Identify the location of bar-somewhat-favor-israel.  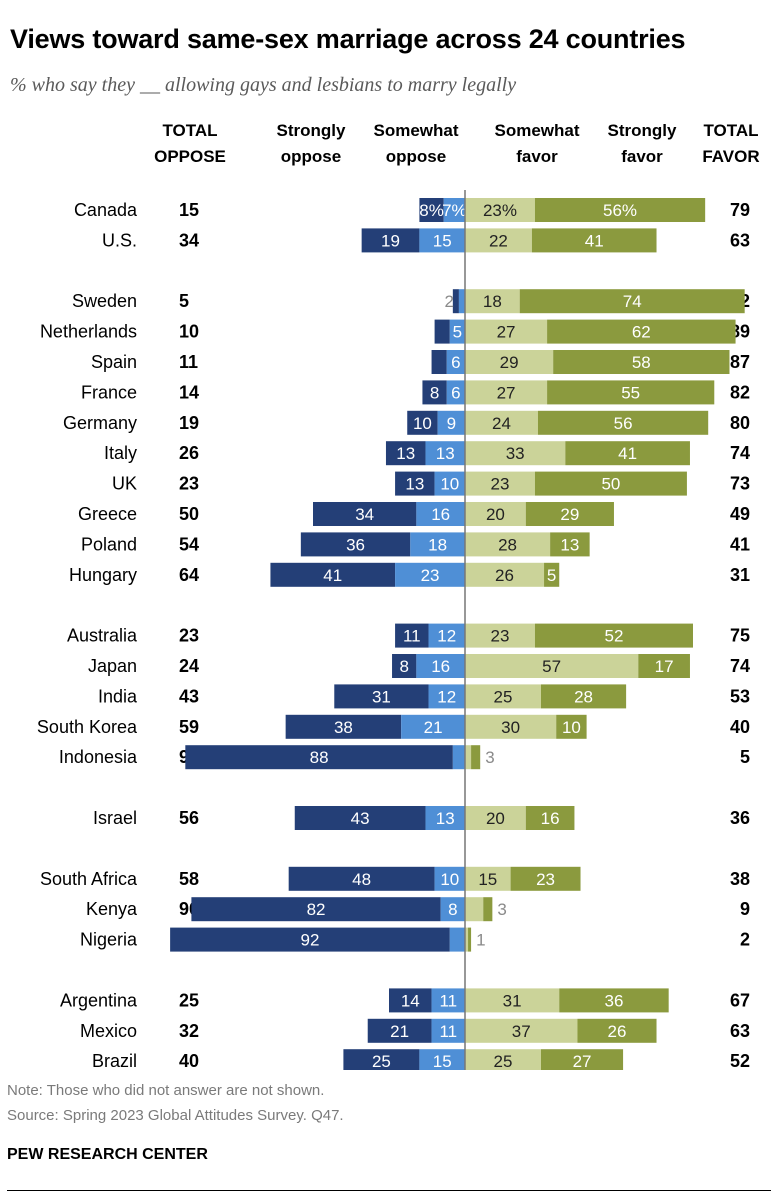
(495, 818).